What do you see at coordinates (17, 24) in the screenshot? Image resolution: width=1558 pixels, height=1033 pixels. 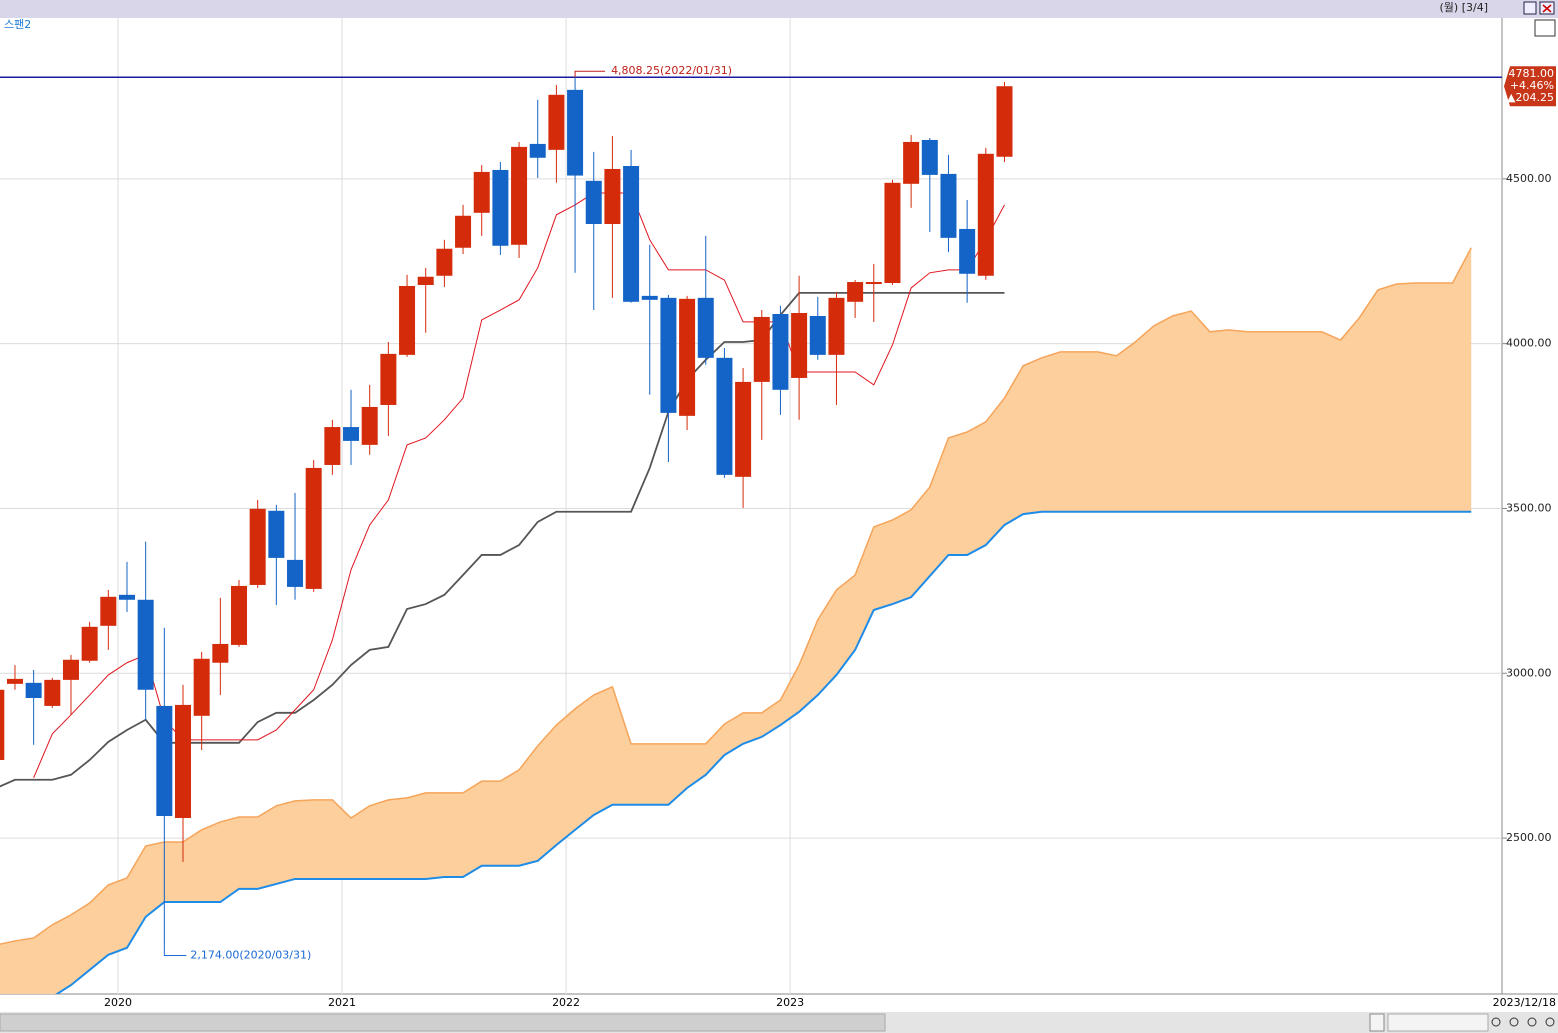 I see `span-label: 스팬2` at bounding box center [17, 24].